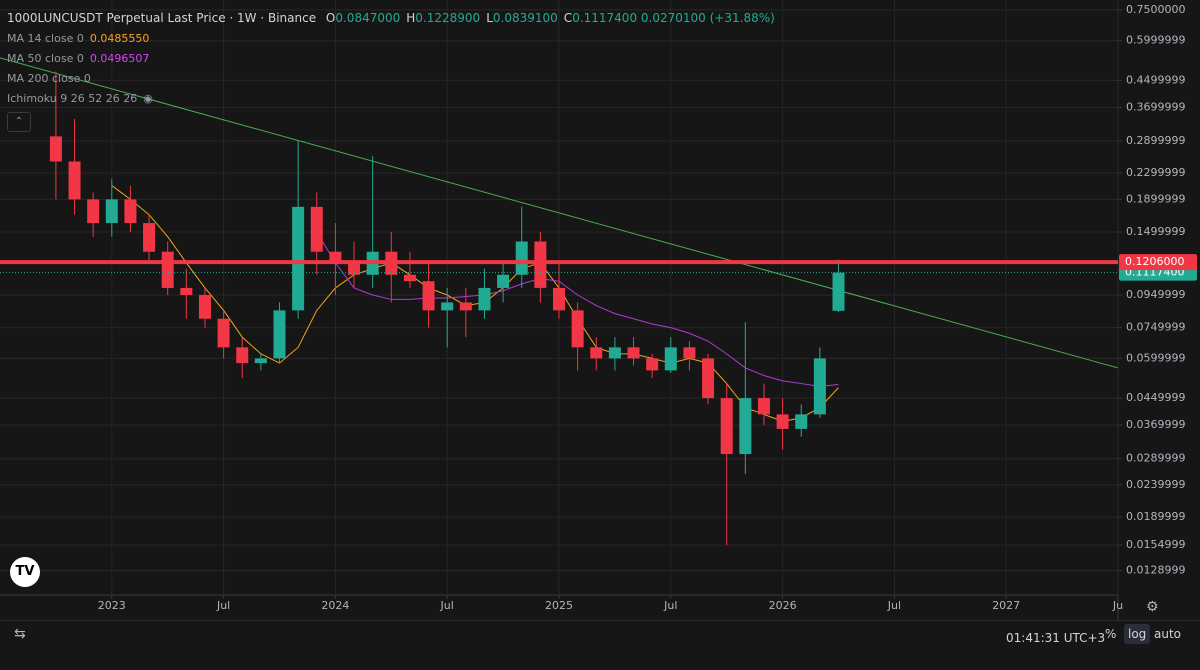  I want to click on ohlc-value: 0.1117400, so click(605, 18).